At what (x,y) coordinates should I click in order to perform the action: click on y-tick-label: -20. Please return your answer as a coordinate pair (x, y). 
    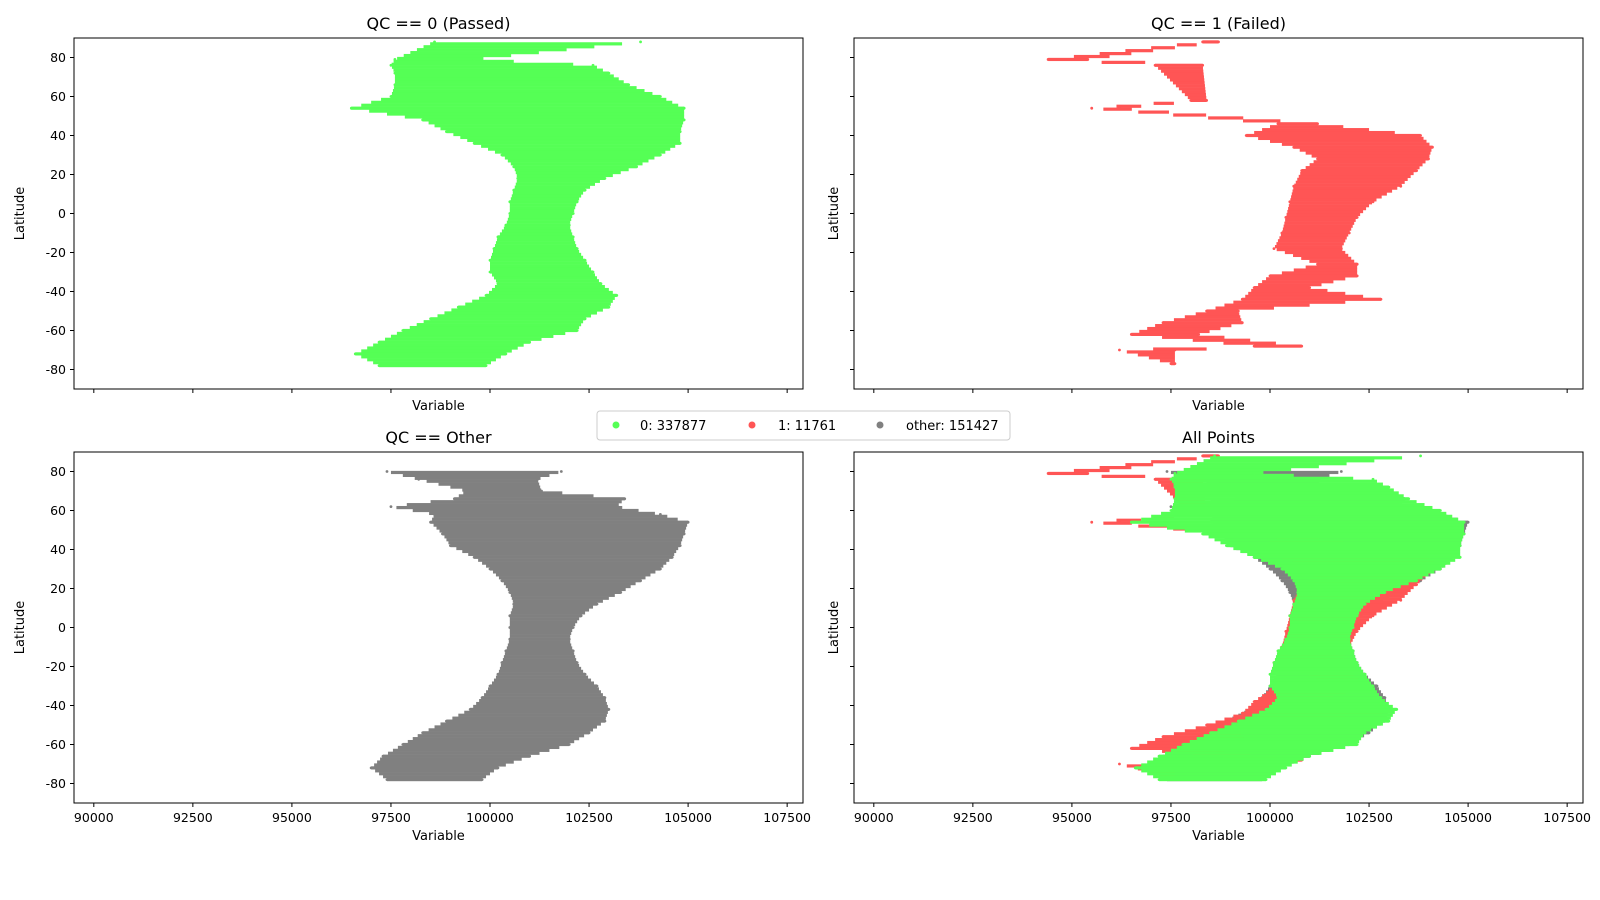
    Looking at the image, I should click on (56, 252).